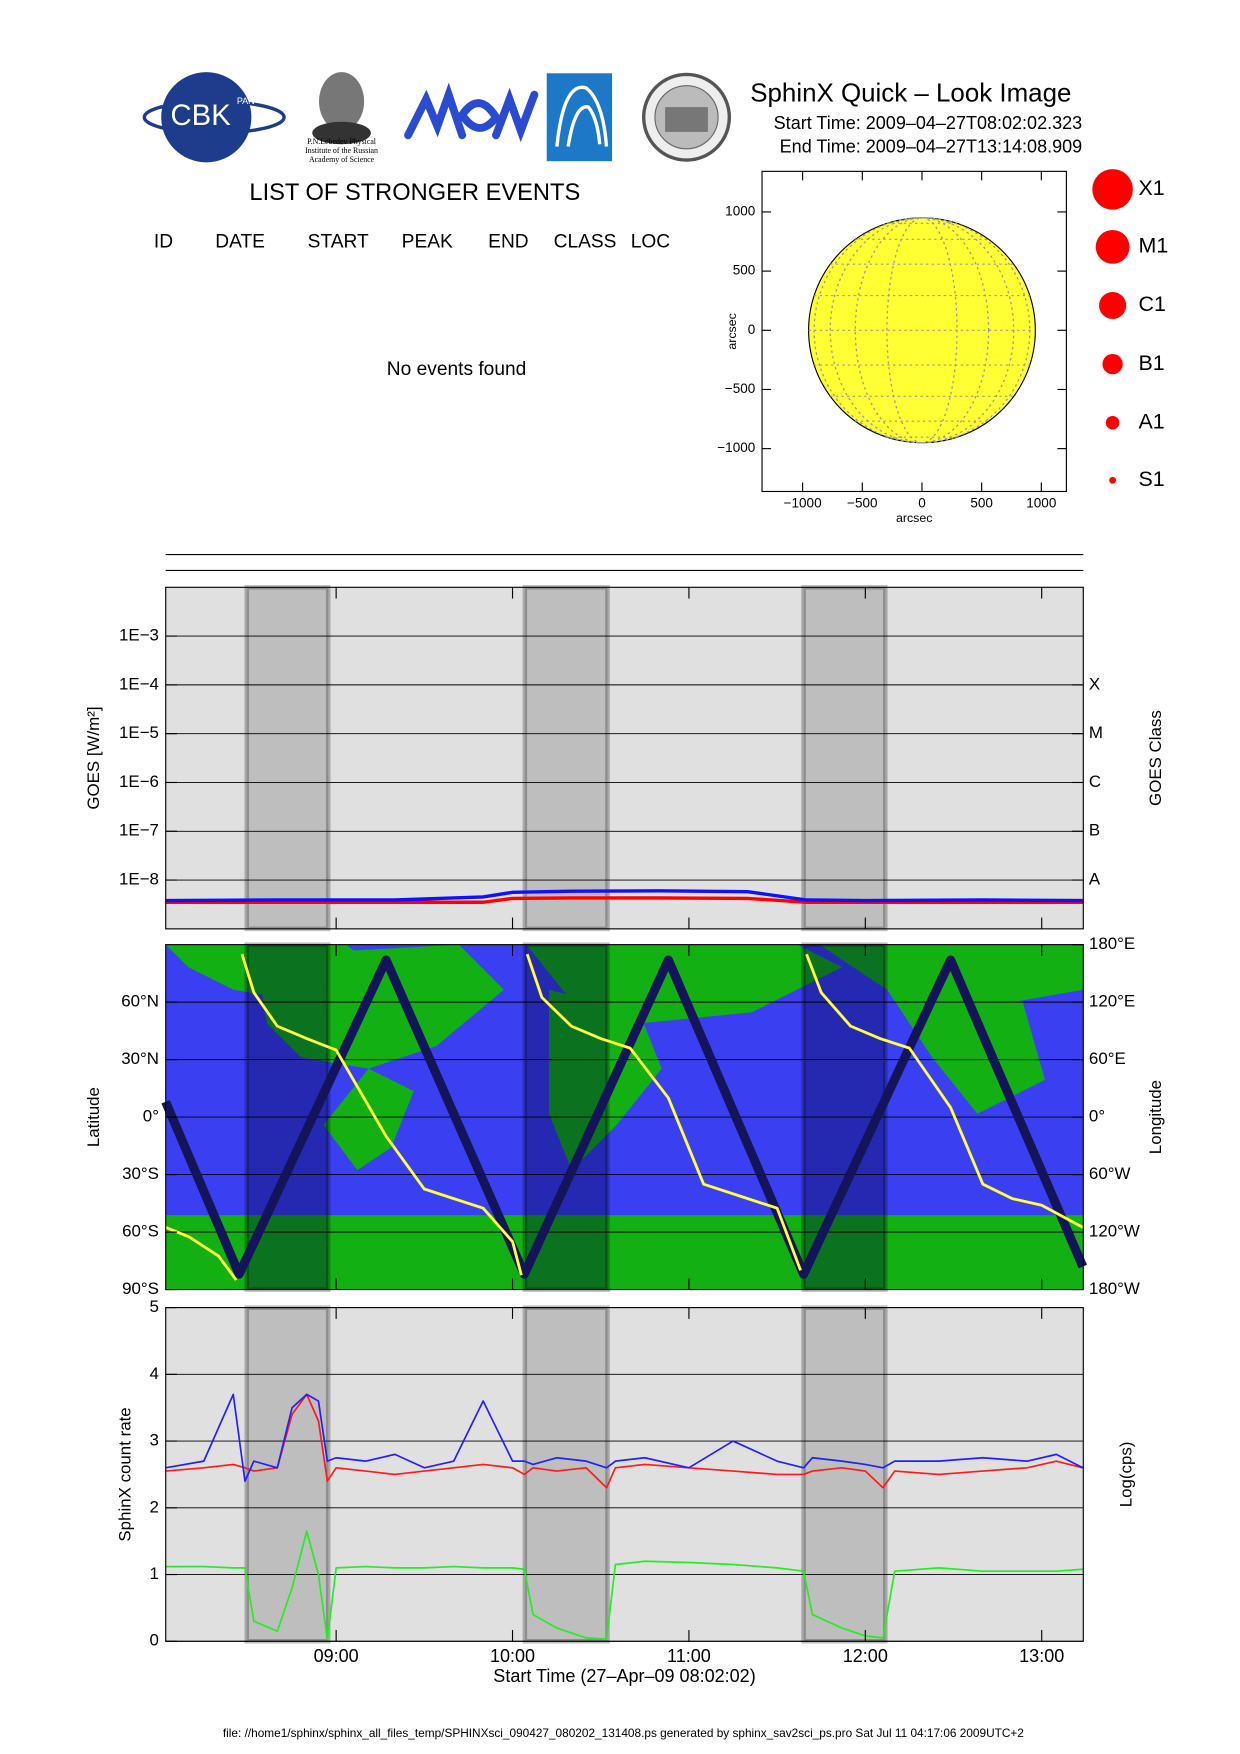  What do you see at coordinates (1112, 943) in the screenshot?
I see `y2-tick-label: 180°E` at bounding box center [1112, 943].